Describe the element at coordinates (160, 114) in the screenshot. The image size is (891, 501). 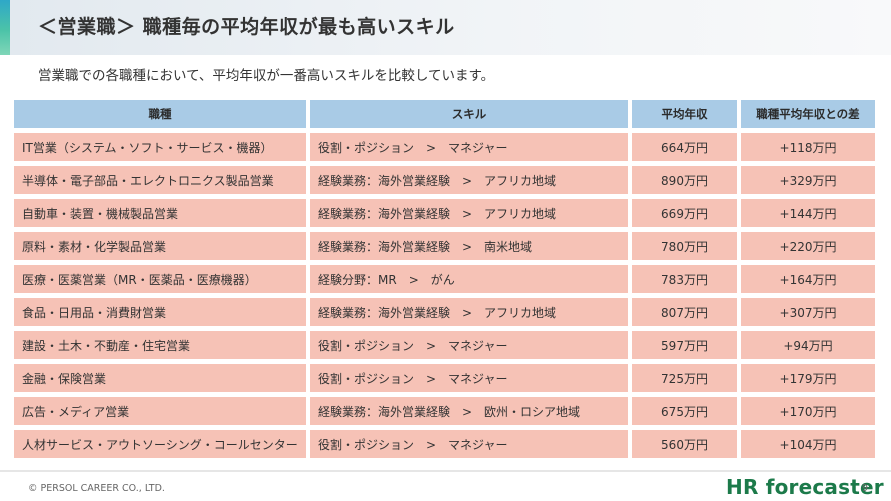
I see `column-header-job: 職種` at that location.